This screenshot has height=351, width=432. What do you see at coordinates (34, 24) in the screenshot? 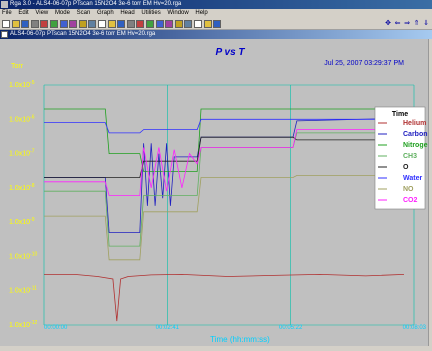
I see `print-icon` at bounding box center [34, 24].